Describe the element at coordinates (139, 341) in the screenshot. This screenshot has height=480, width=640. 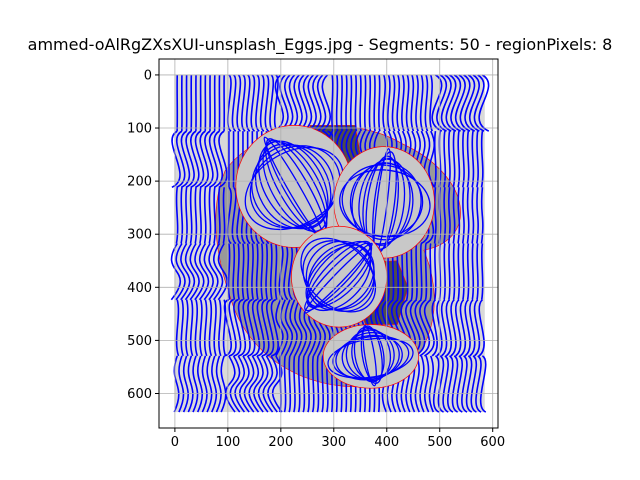
I see `y-tick-label: 500` at that location.